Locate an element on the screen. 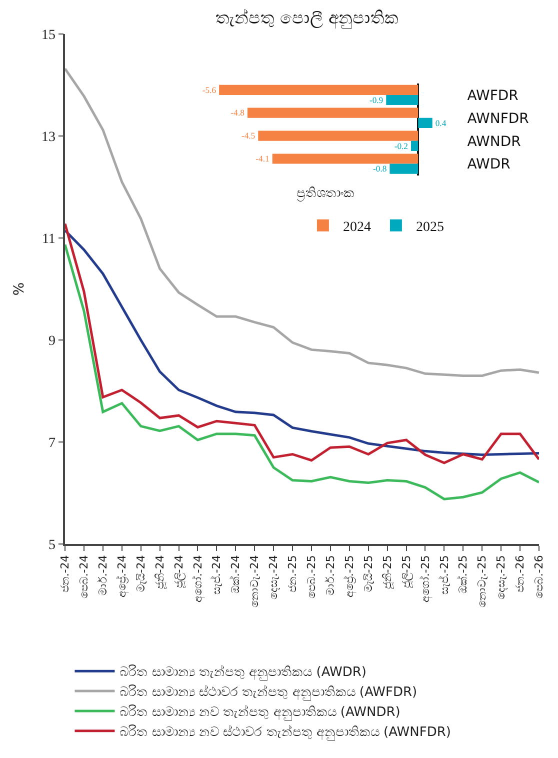 This screenshot has height=758, width=558. x-tick-label: මාර්.-24 is located at coordinates (103, 575).